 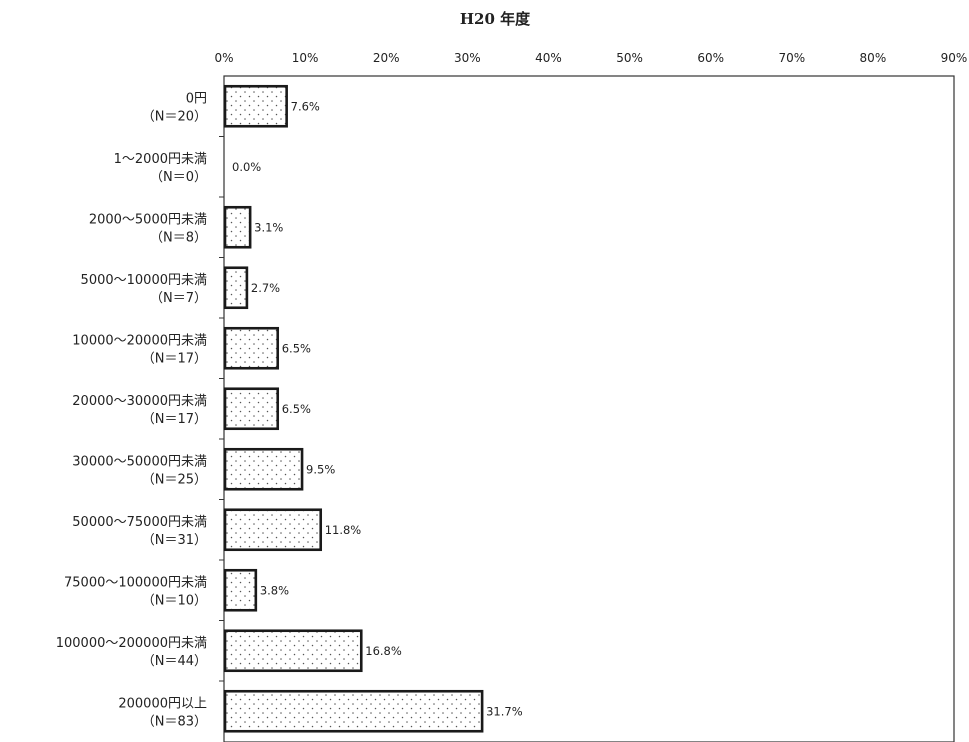 I want to click on data-label: 3.1%, so click(x=268, y=227).